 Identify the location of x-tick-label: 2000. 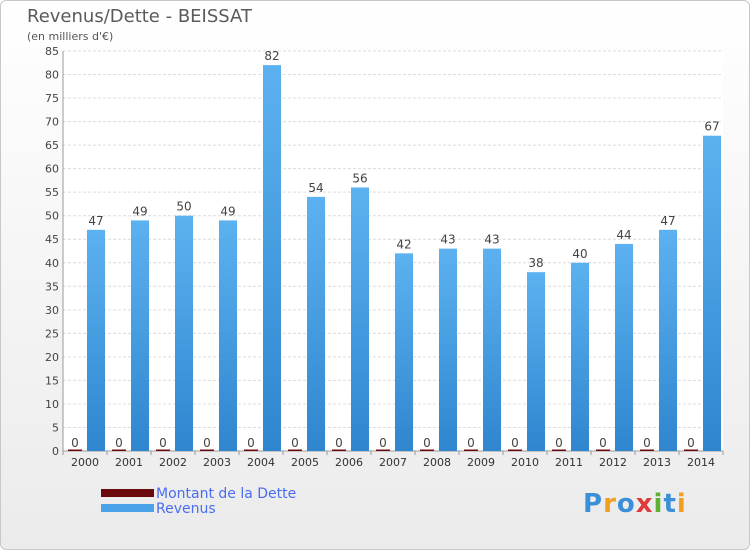
(85, 462).